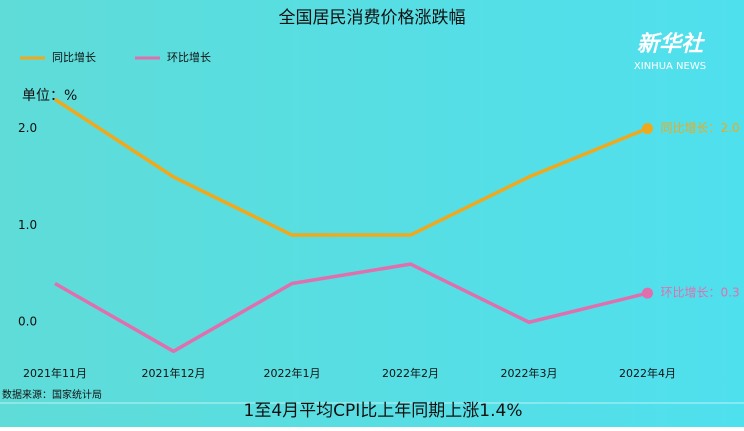 The width and height of the screenshot is (744, 431). I want to click on x-tick-label: 2021年11月, so click(55, 373).